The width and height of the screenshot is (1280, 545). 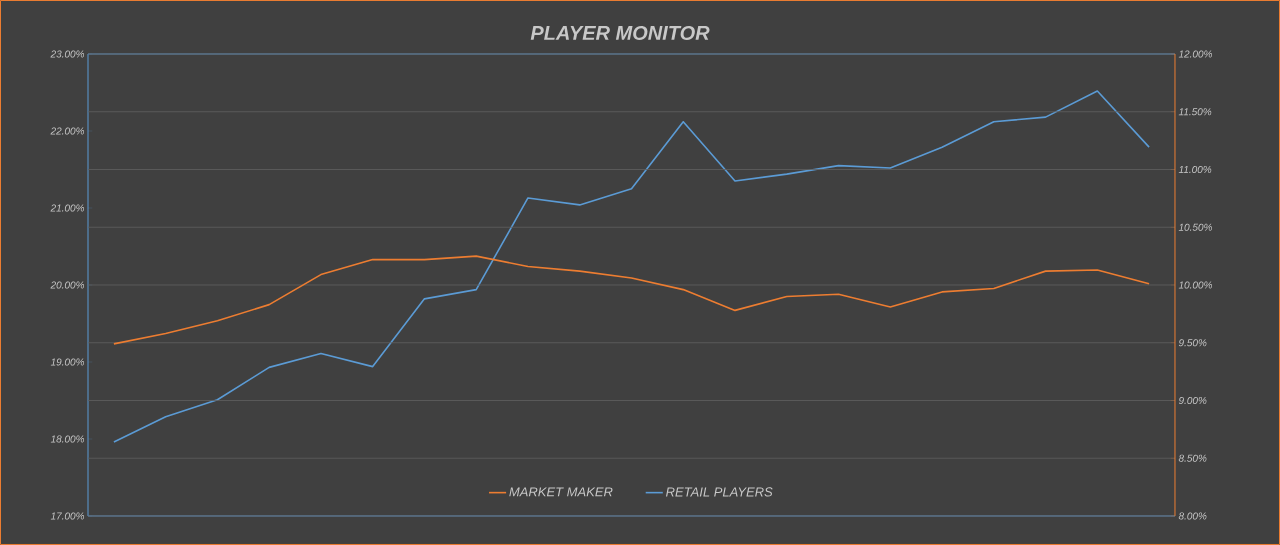 I want to click on y-tick-label: 21.00%, so click(x=67, y=208).